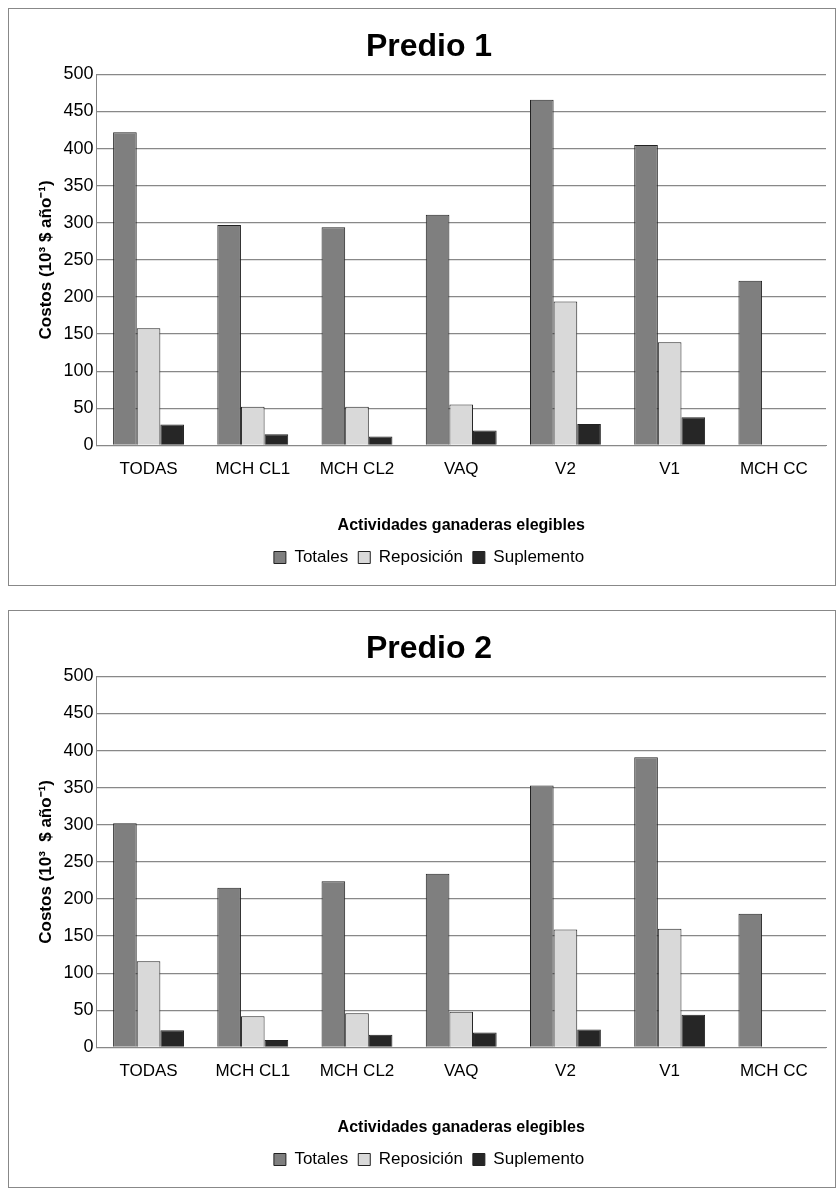 This screenshot has width=839, height=1193. Describe the element at coordinates (429, 647) in the screenshot. I see `chart-title: Predio 2` at that location.